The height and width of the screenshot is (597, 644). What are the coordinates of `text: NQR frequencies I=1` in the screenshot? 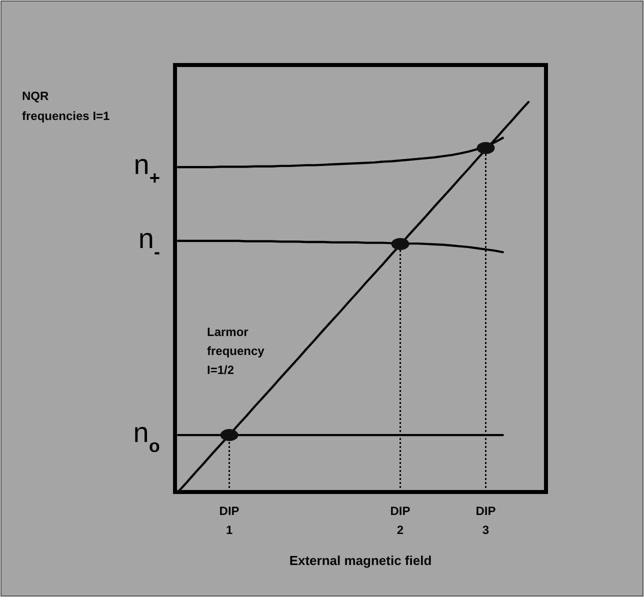 It's located at (66, 106).